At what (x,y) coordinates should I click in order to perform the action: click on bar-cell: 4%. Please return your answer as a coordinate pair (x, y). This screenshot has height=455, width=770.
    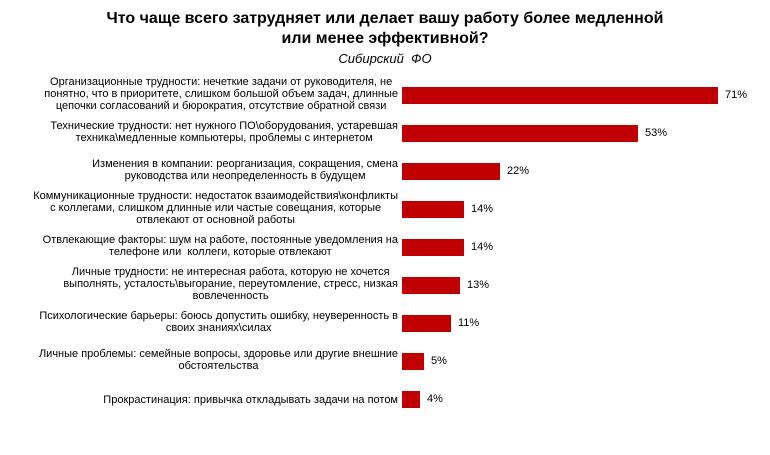
    Looking at the image, I should click on (586, 399).